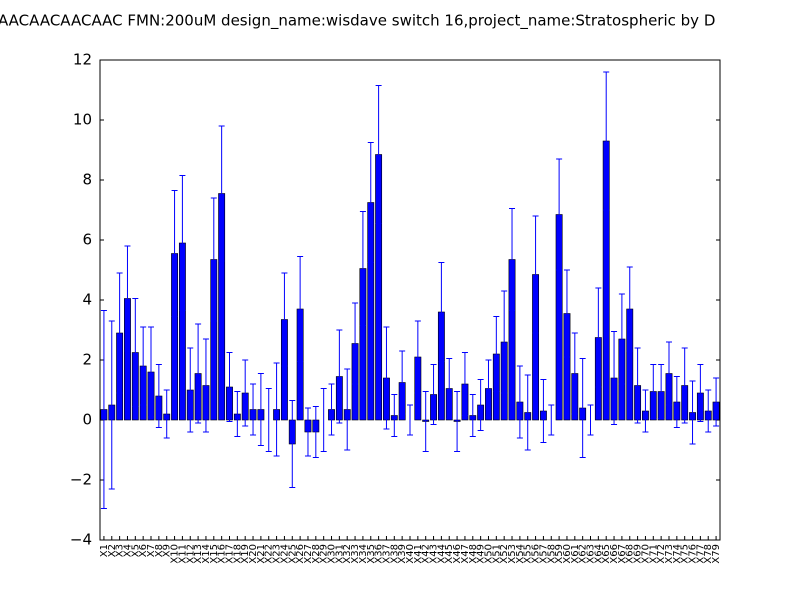 The image size is (800, 604). Describe the element at coordinates (87, 180) in the screenshot. I see `y-tick-label: 8` at that location.